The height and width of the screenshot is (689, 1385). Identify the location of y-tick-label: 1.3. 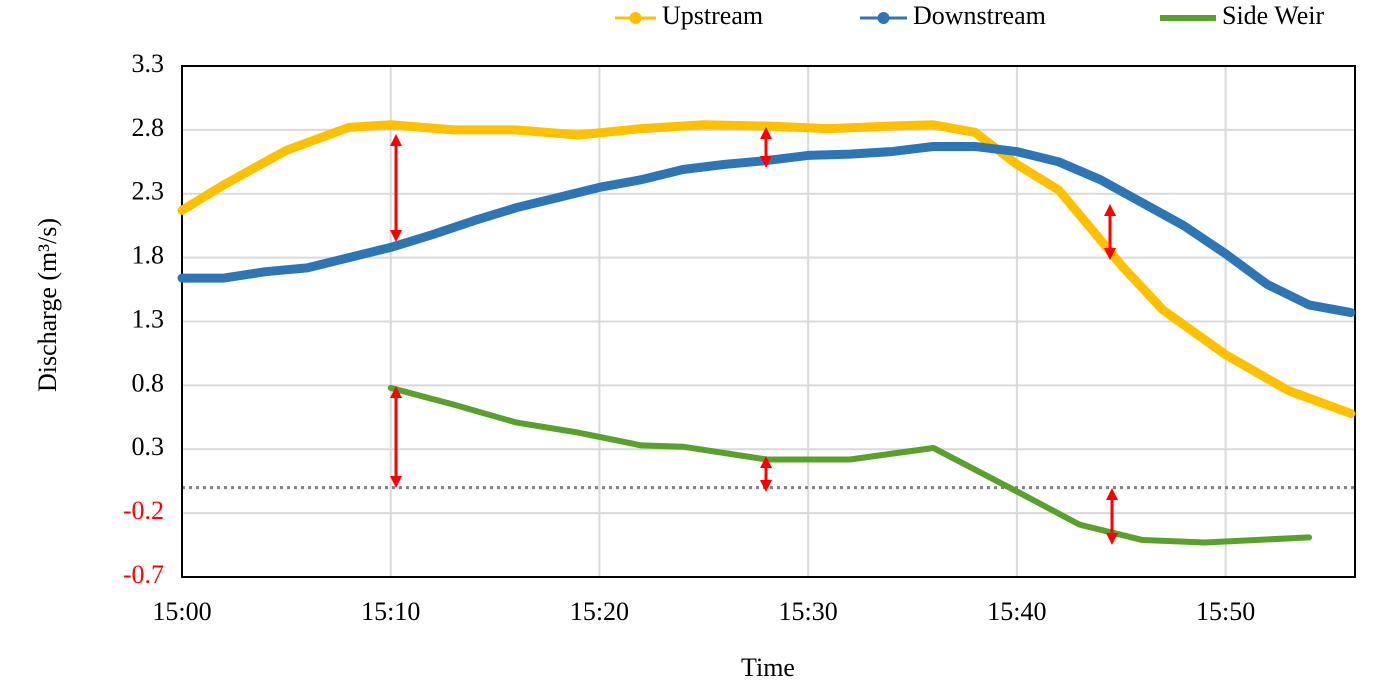
(148, 318).